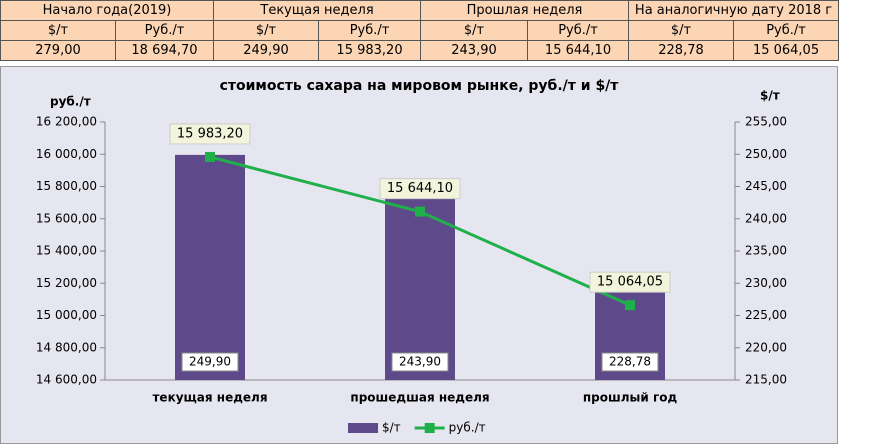 The height and width of the screenshot is (444, 871). I want to click on y-tick-label: 15 400,00, so click(66, 251).